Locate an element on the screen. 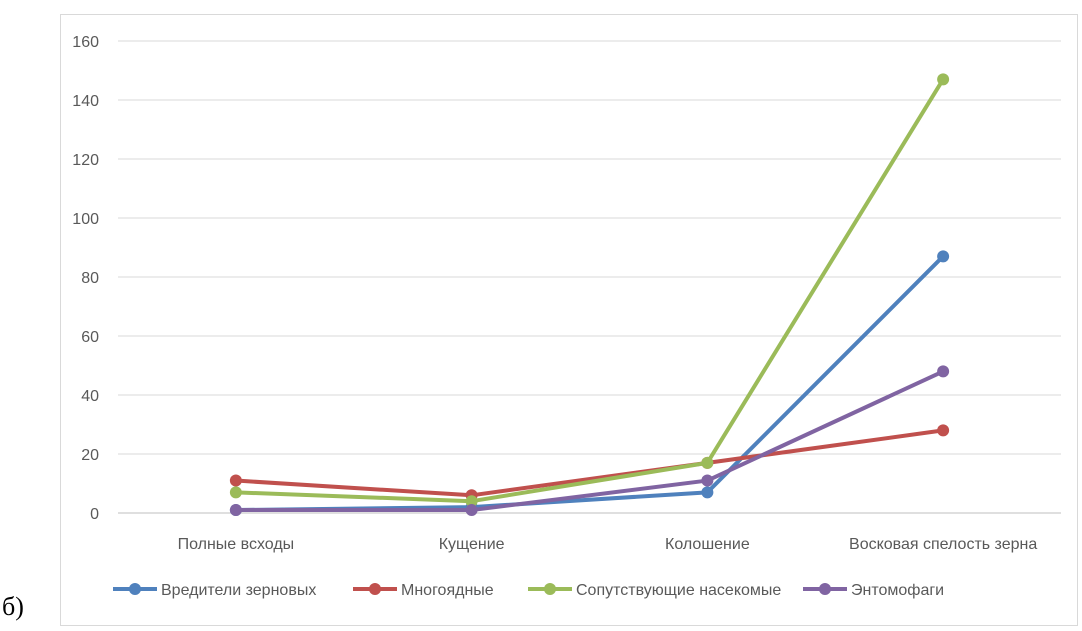 The width and height of the screenshot is (1082, 631). y-tick-label: 80 is located at coordinates (90, 278).